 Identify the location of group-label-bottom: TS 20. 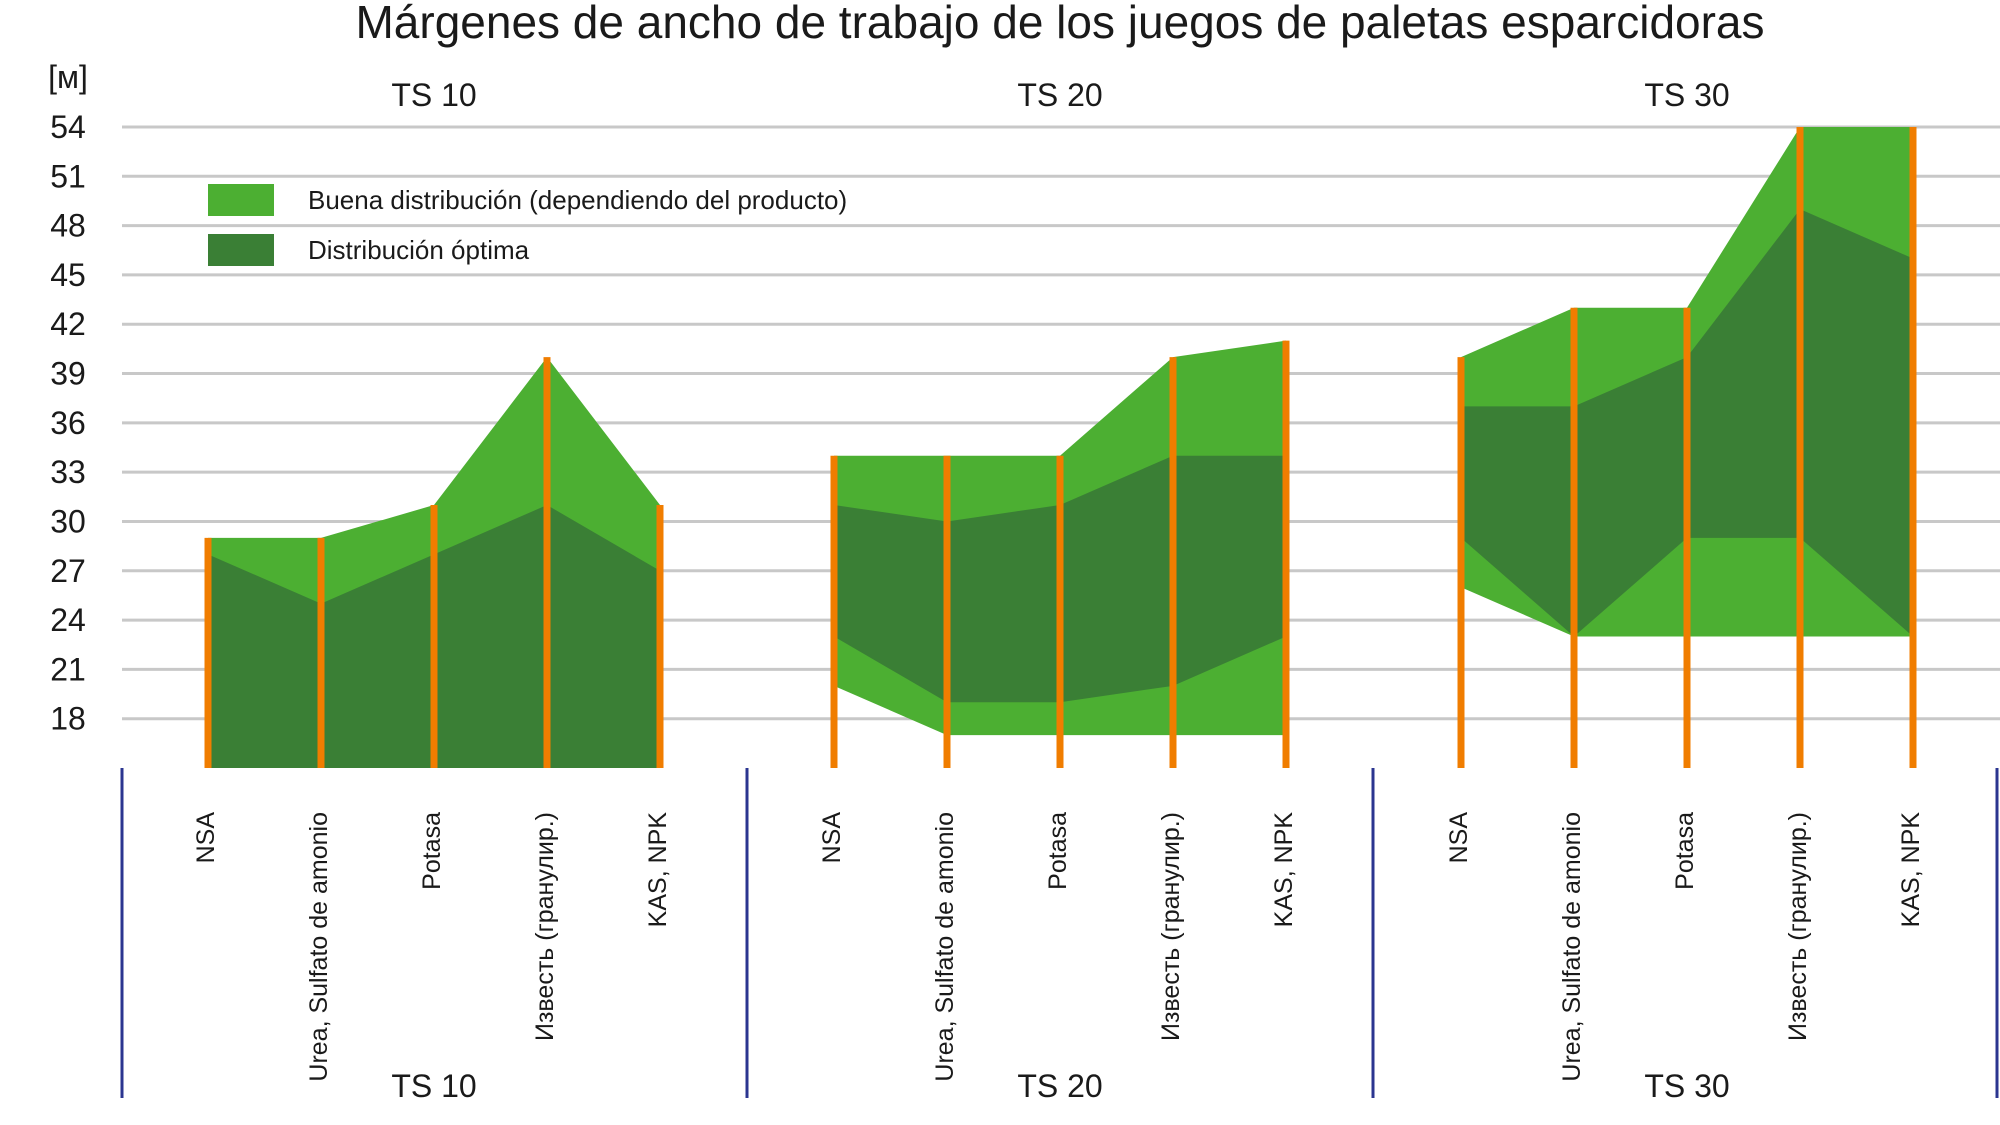
(1059, 1086).